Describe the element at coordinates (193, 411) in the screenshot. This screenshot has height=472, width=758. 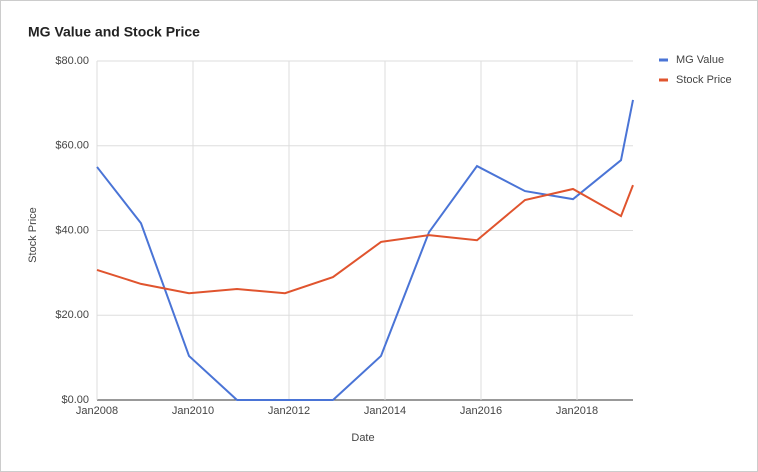
I see `x-tick-label: Jan2010` at that location.